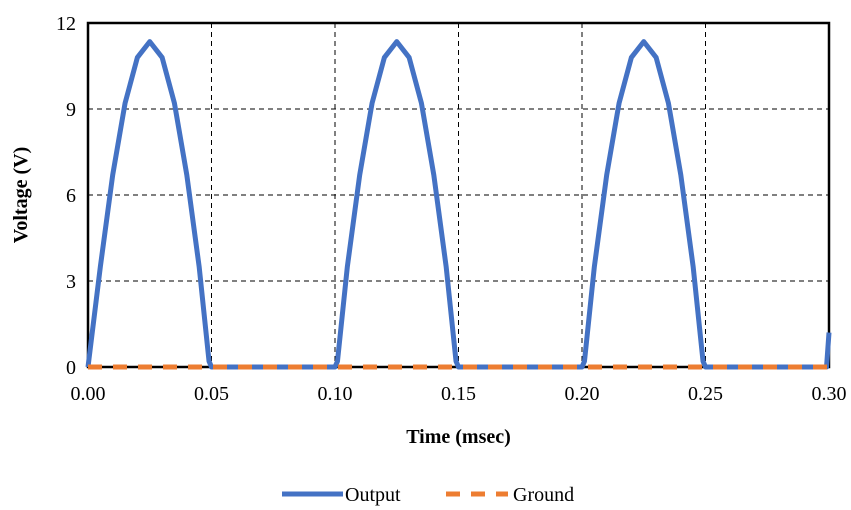  What do you see at coordinates (705, 394) in the screenshot?
I see `x-tick-label: 0.25` at bounding box center [705, 394].